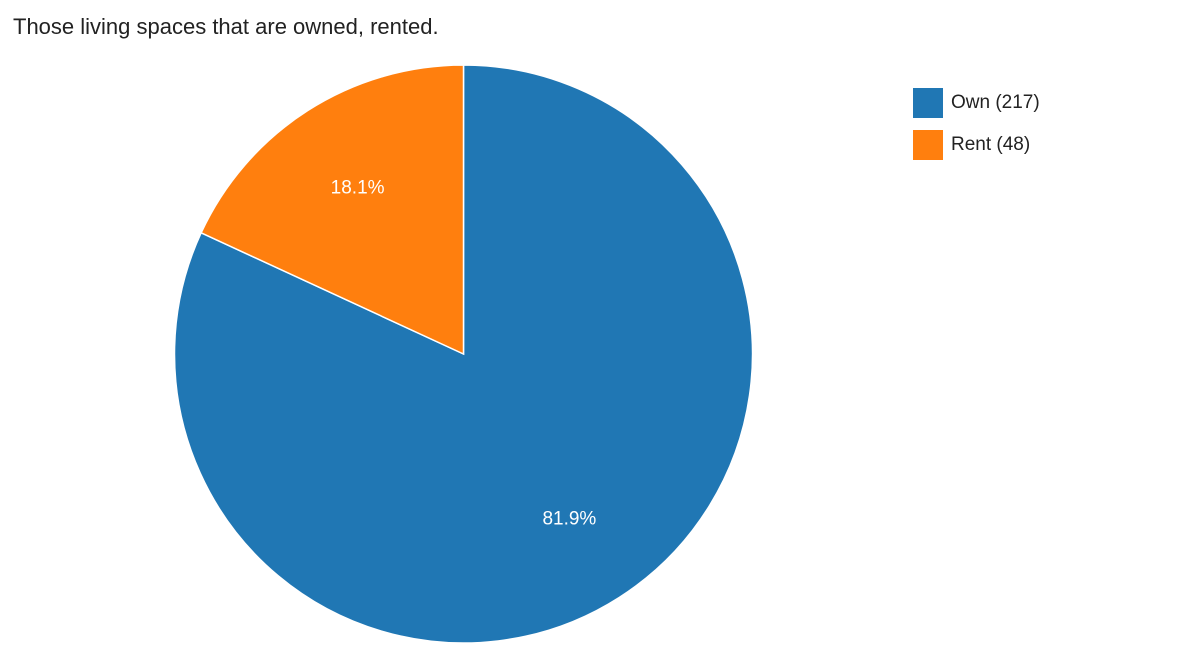 This screenshot has width=1185, height=671. Describe the element at coordinates (991, 144) in the screenshot. I see `legend-label-rent: Rent (48)` at that location.